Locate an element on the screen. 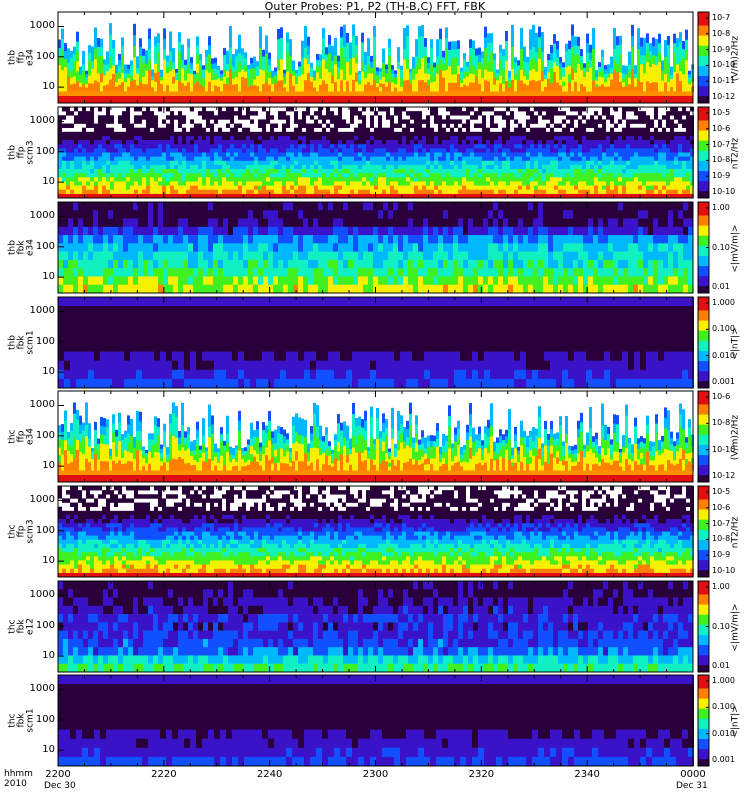  panel-7-colorbar-label: <|mV/m|> is located at coordinates (735, 627).